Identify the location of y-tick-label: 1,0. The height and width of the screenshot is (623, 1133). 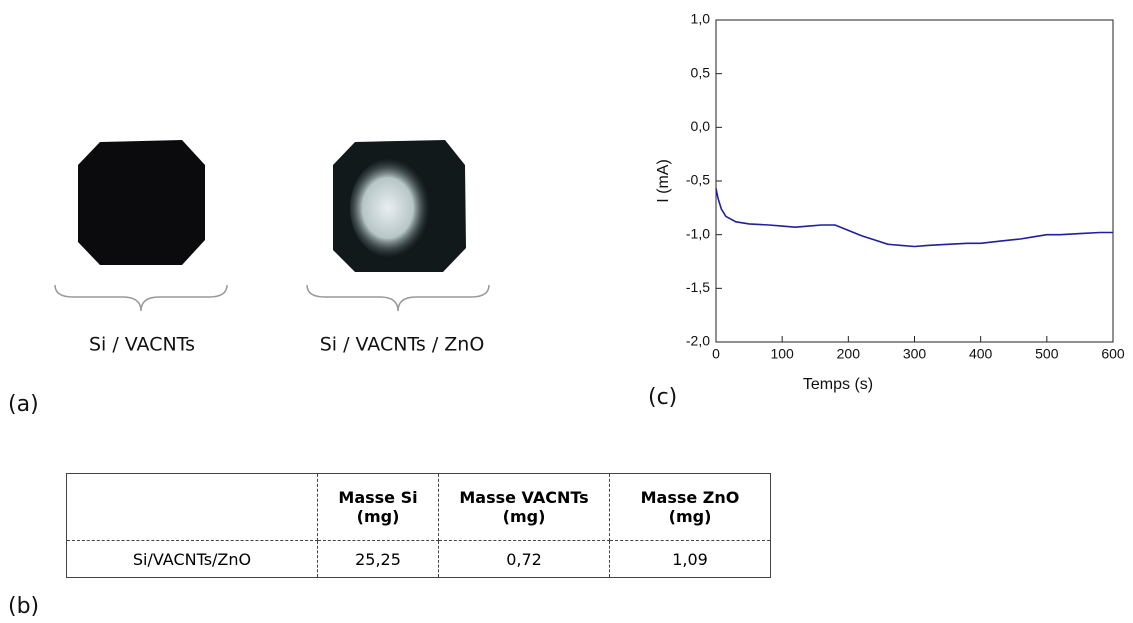
(701, 19).